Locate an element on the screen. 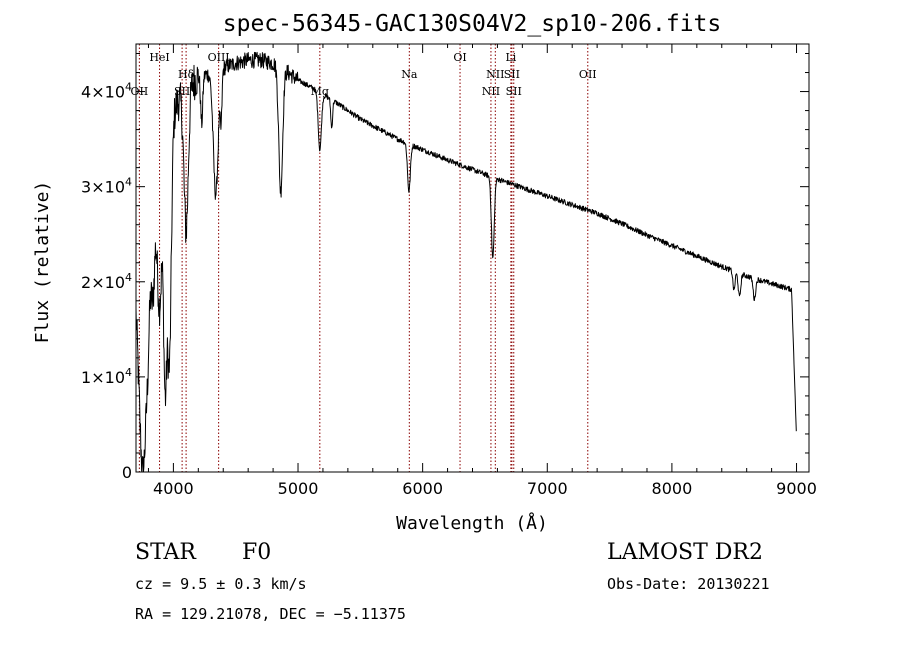  line-label-9: NII is located at coordinates (495, 74).